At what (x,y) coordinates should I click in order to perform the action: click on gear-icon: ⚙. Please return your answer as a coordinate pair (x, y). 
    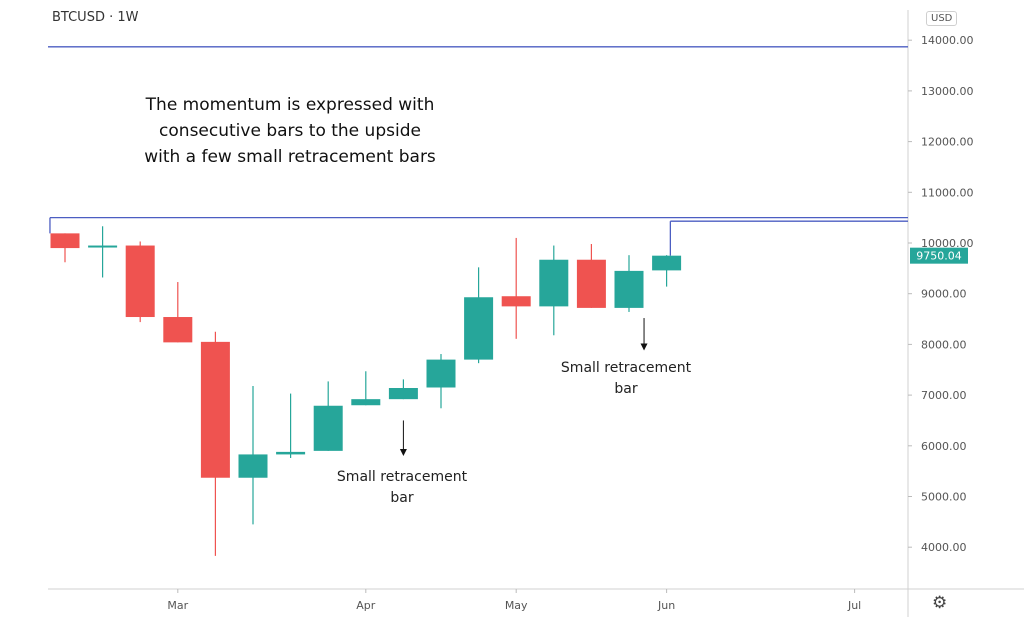
    Looking at the image, I should click on (940, 603).